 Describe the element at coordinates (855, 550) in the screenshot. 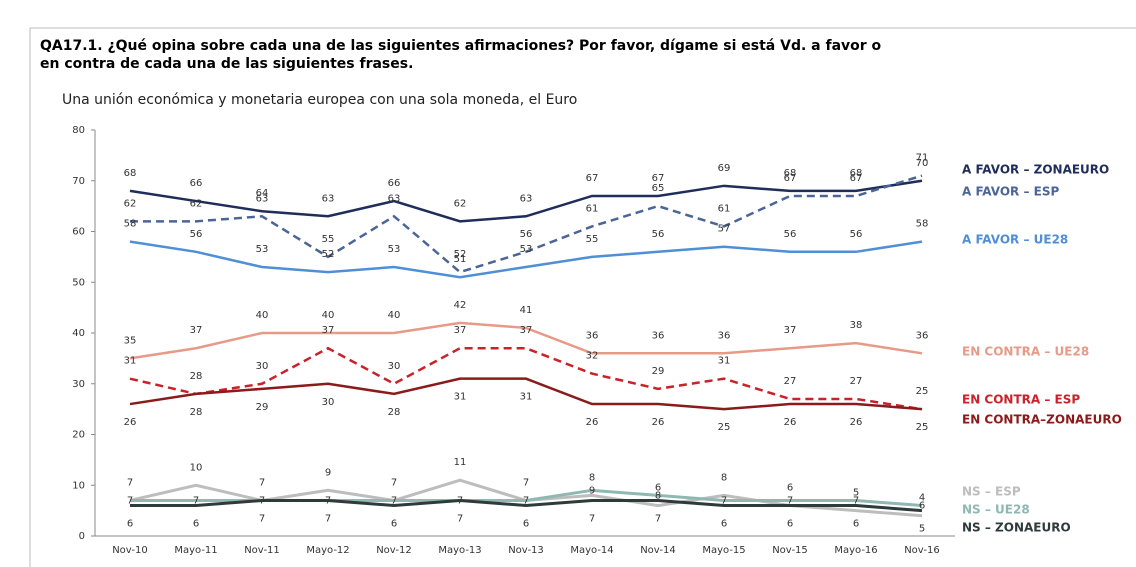

I see `x-tick-label: Mayo-16` at that location.